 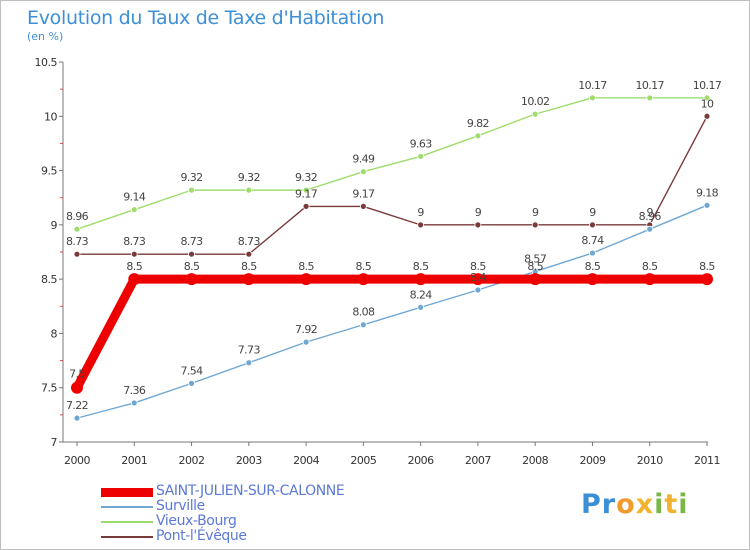 What do you see at coordinates (626, 504) in the screenshot?
I see `logo-letter: o` at bounding box center [626, 504].